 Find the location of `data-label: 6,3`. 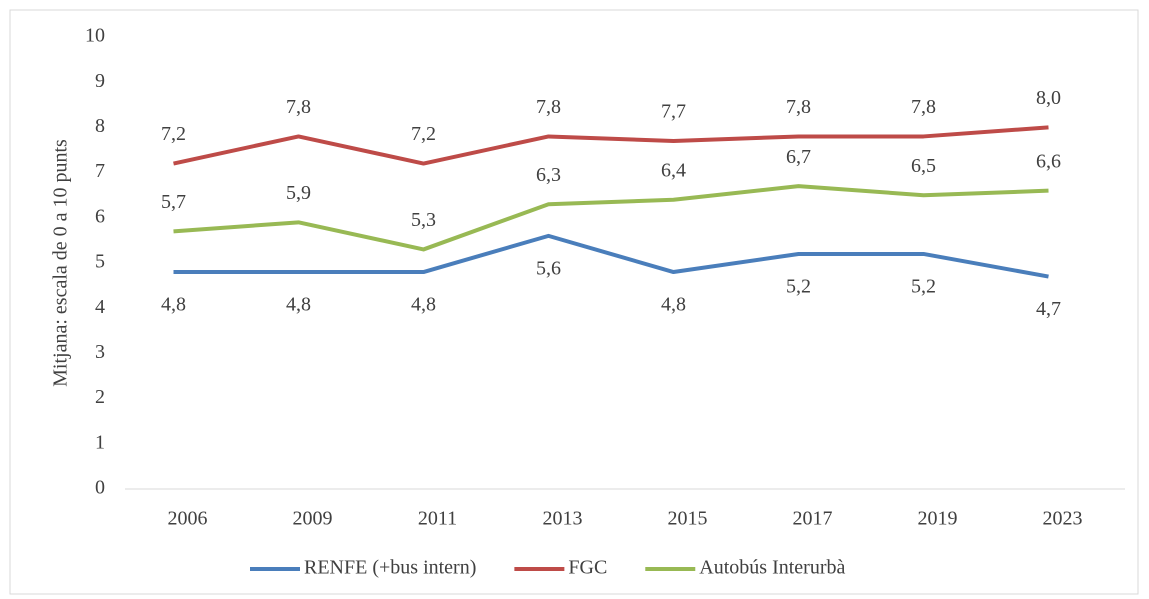

data-label: 6,3 is located at coordinates (548, 175).